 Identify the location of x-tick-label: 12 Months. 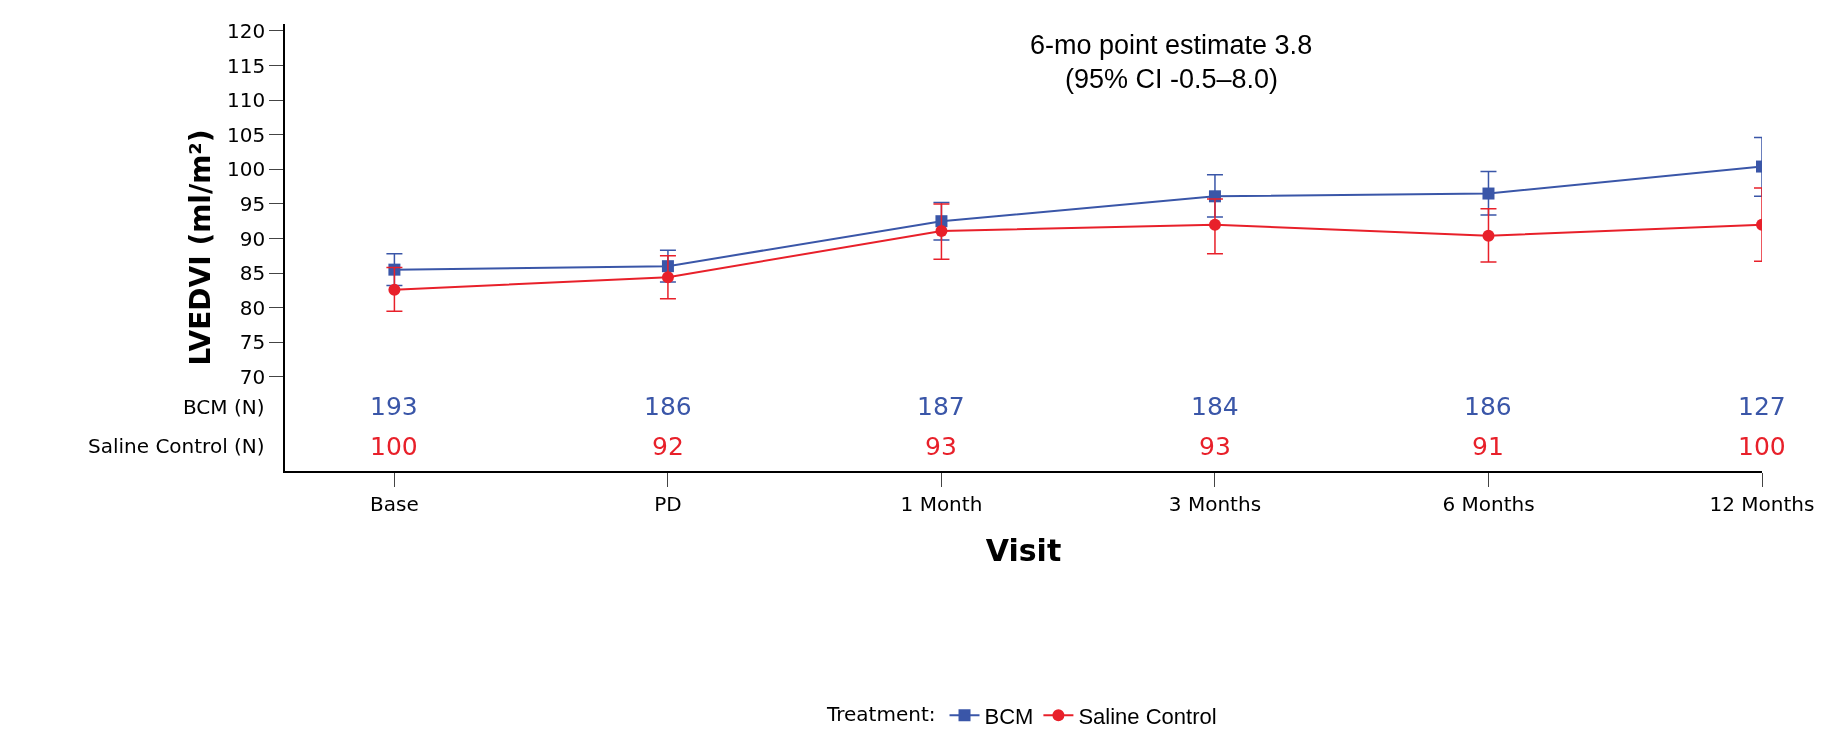
(1762, 503).